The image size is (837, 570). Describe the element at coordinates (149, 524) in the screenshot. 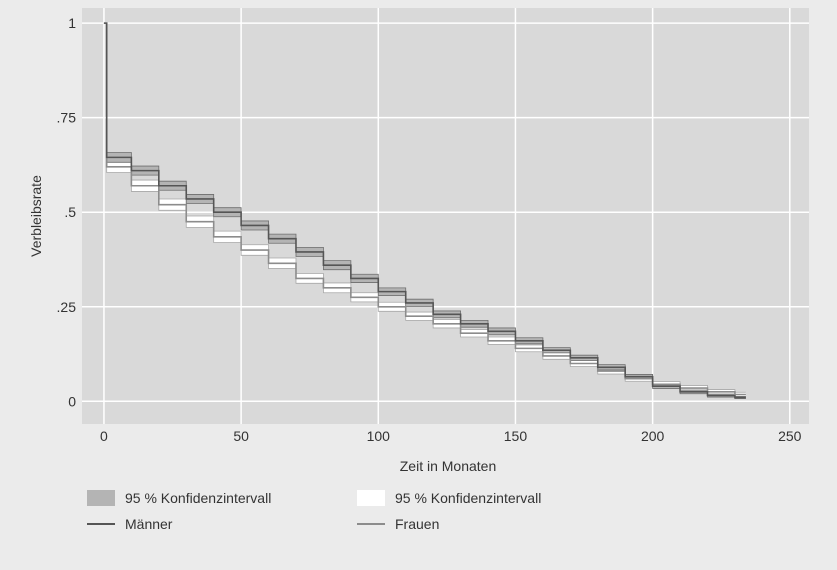

I see `legend-label-2: Männer` at that location.